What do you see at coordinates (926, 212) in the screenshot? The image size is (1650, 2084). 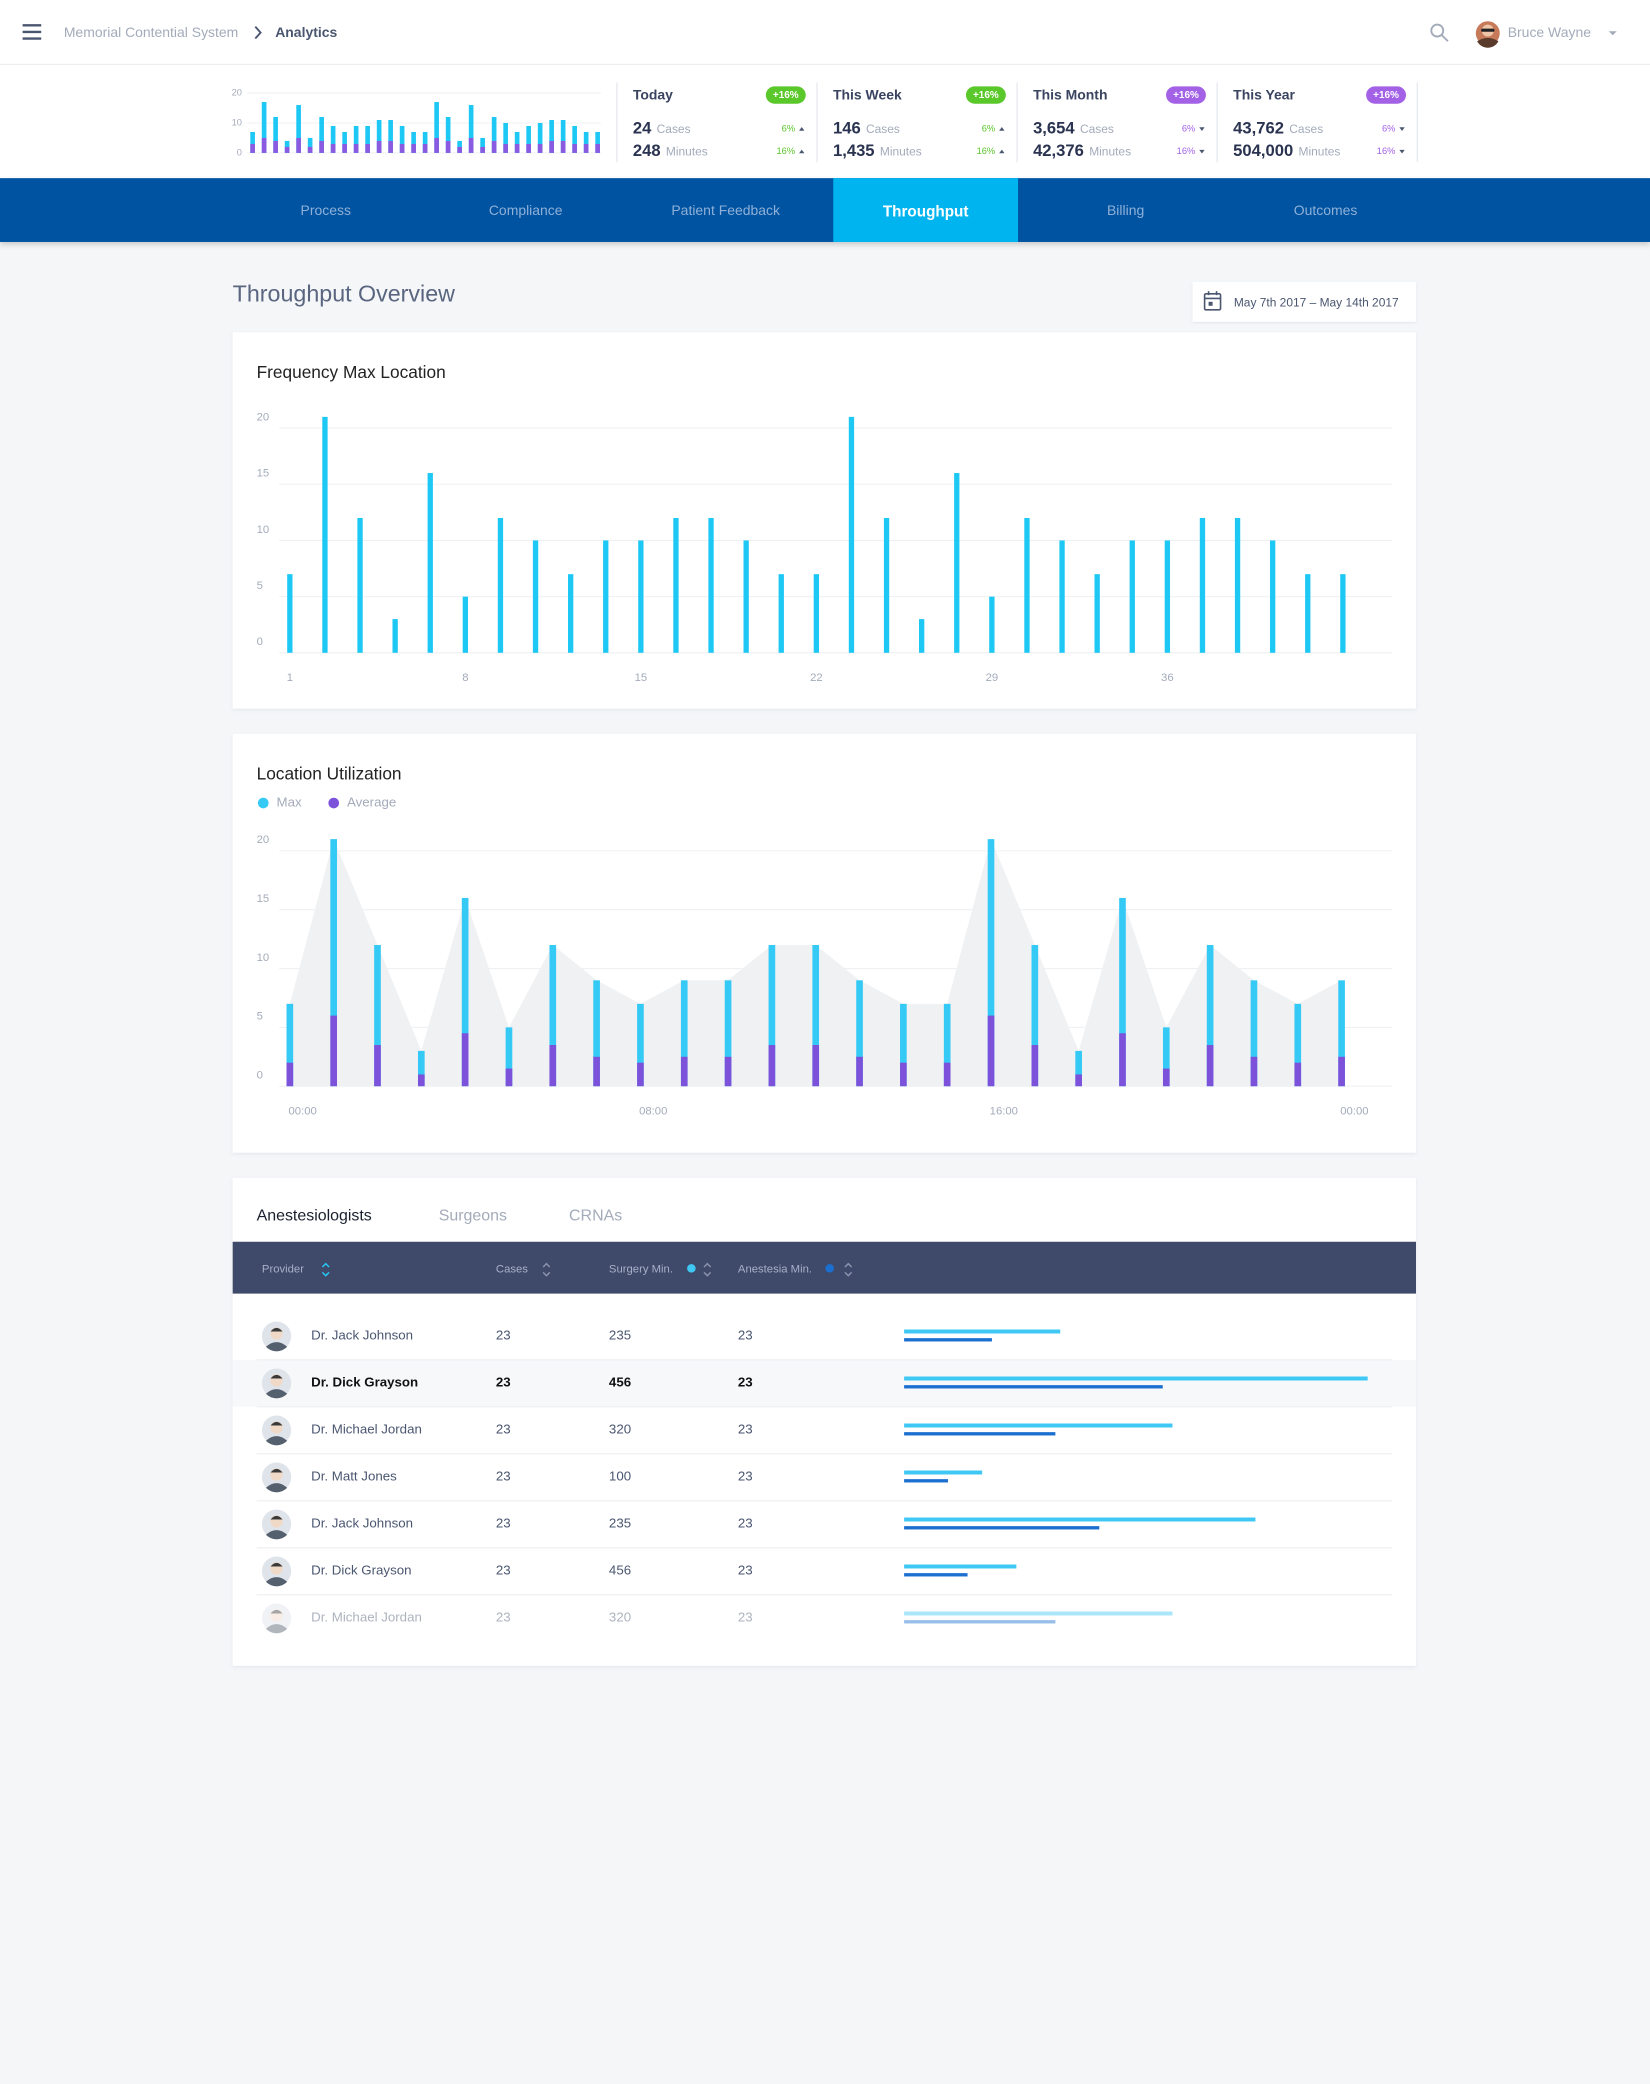 I see `nav-tab-active-label: Throughput` at bounding box center [926, 212].